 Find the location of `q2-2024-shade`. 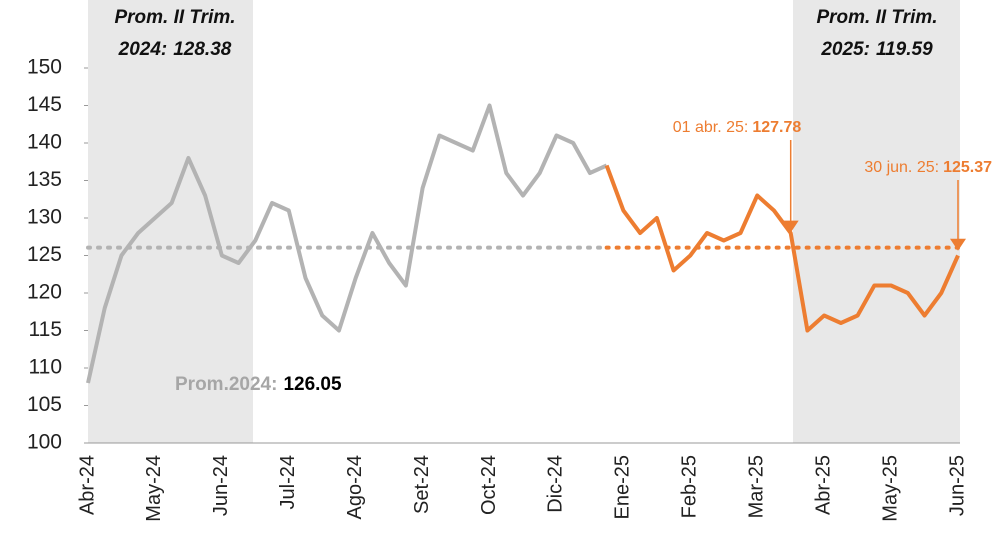

q2-2024-shade is located at coordinates (170, 221).